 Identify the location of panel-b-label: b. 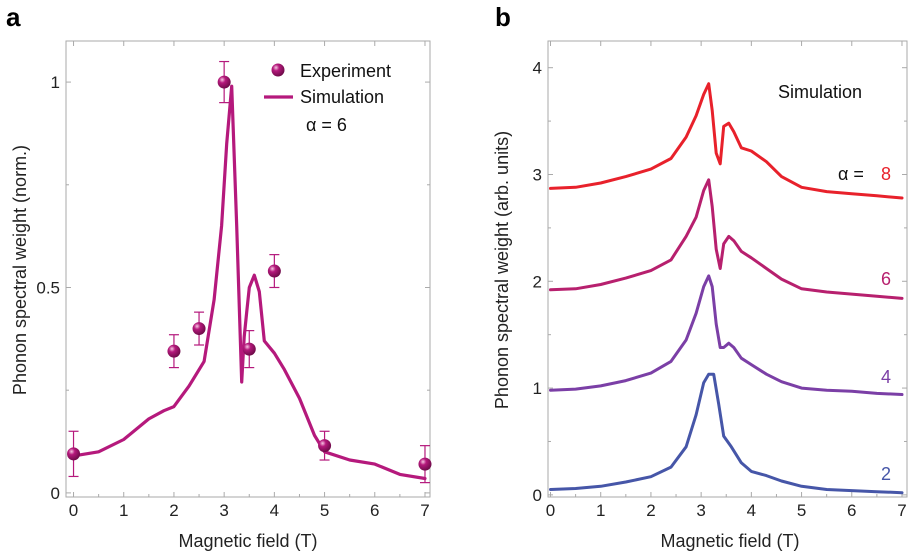
(503, 17).